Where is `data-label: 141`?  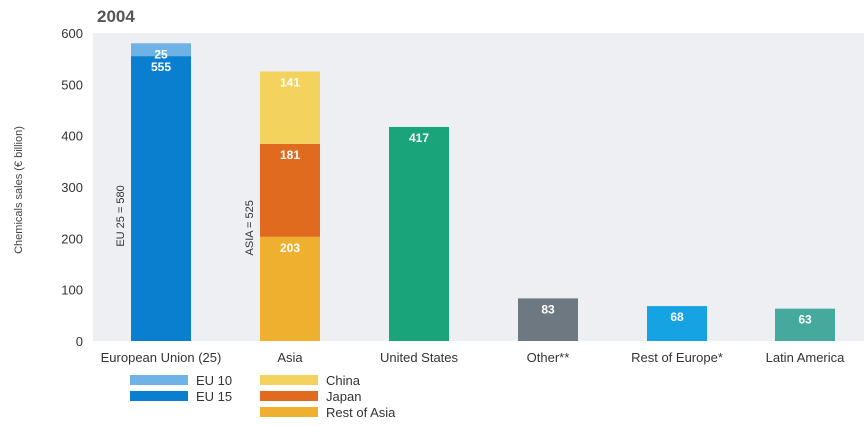 data-label: 141 is located at coordinates (290, 83).